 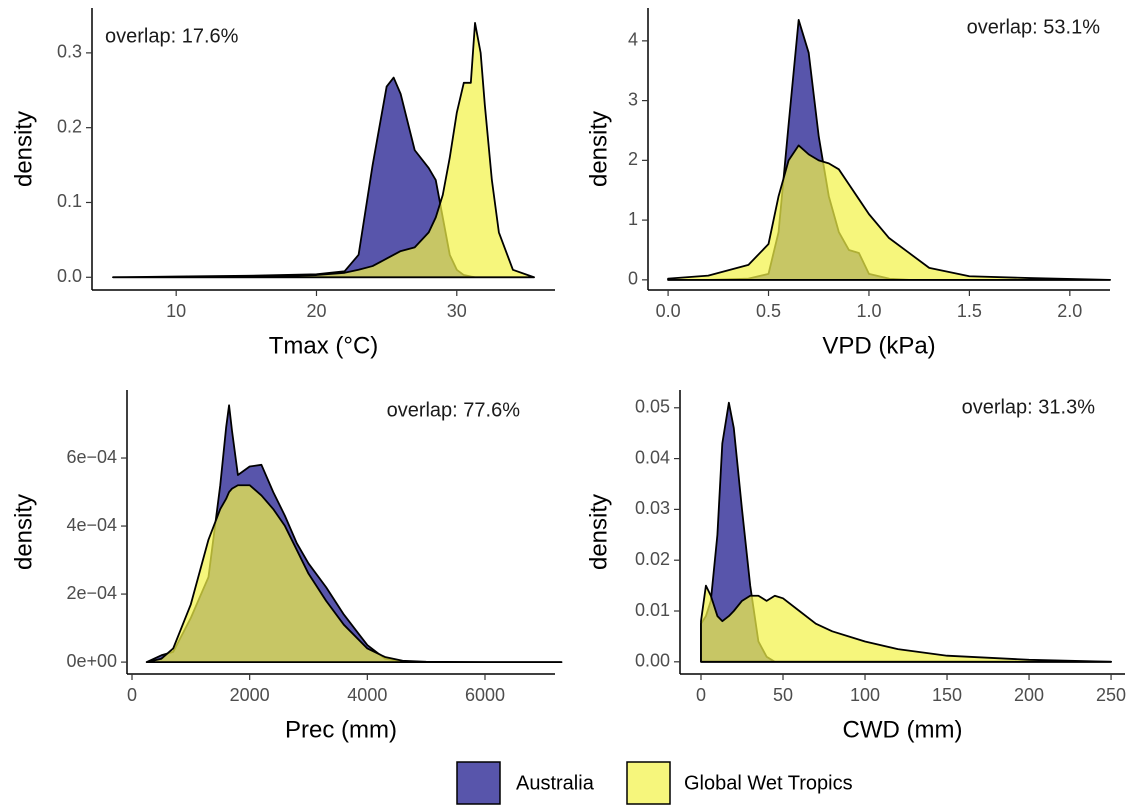 What do you see at coordinates (69, 276) in the screenshot?
I see `y-tick-label: 0.0` at bounding box center [69, 276].